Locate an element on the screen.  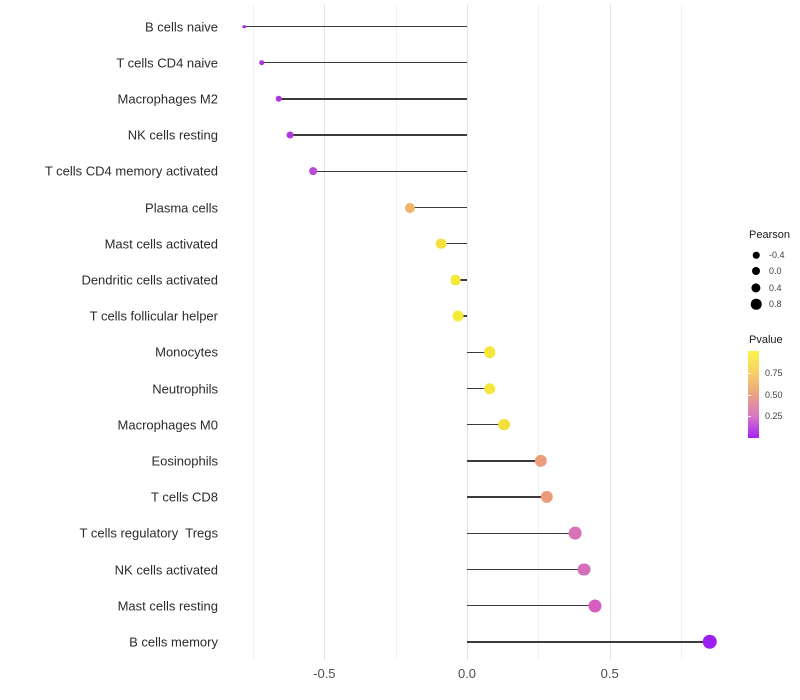
colorbar-tick-label: 0.25 is located at coordinates (774, 416).